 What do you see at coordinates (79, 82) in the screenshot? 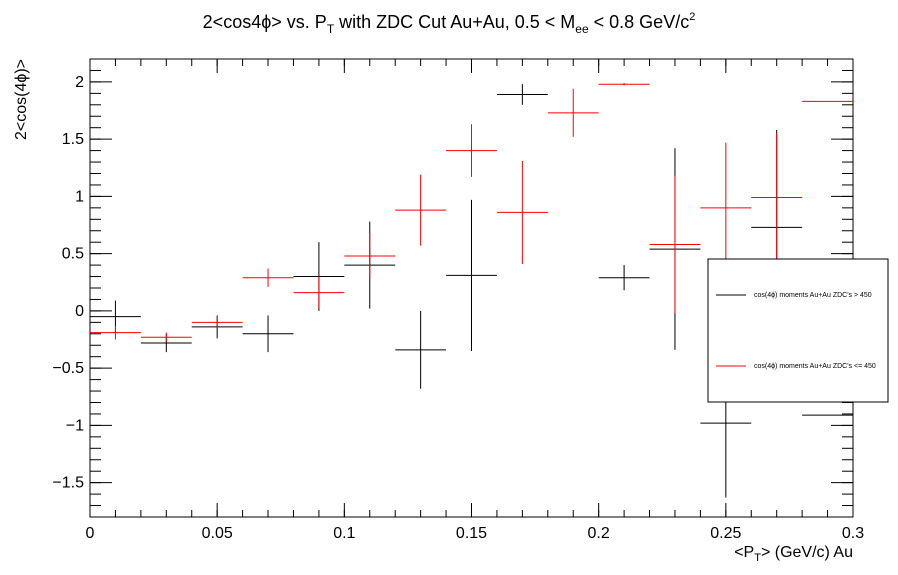
I see `y-tick-label: 2` at bounding box center [79, 82].